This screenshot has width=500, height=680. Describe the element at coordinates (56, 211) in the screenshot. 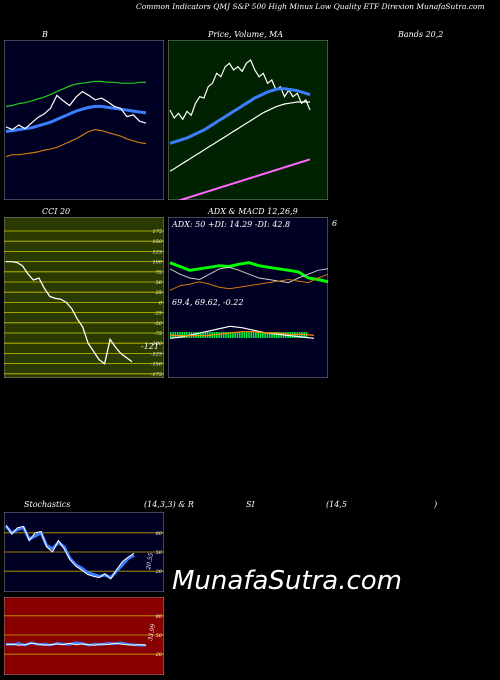

I see `cci-label: CCI 20` at that location.